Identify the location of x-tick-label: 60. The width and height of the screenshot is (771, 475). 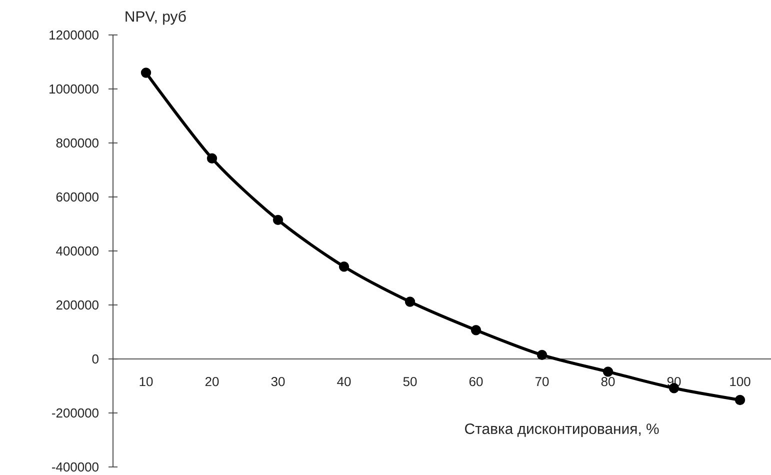
(476, 381).